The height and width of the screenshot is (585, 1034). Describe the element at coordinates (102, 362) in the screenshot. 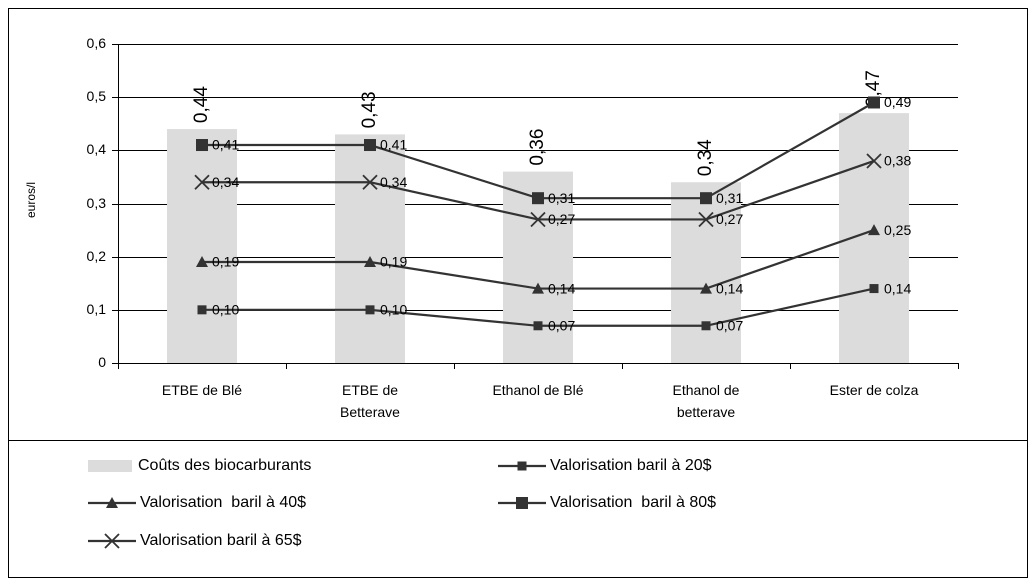

I see `y-tick-label: 0` at that location.